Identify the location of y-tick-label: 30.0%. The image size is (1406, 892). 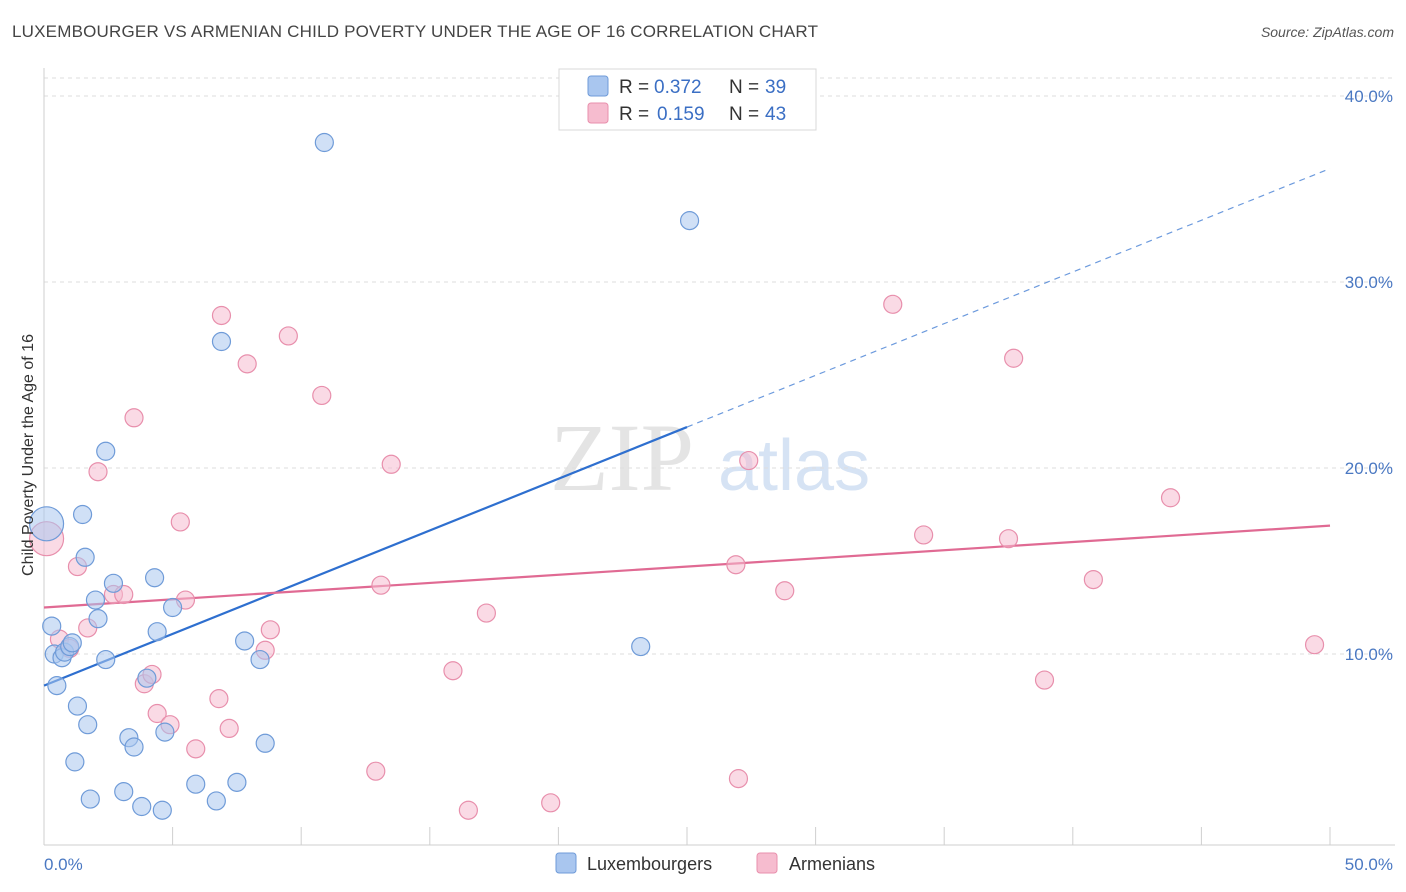
(1369, 282).